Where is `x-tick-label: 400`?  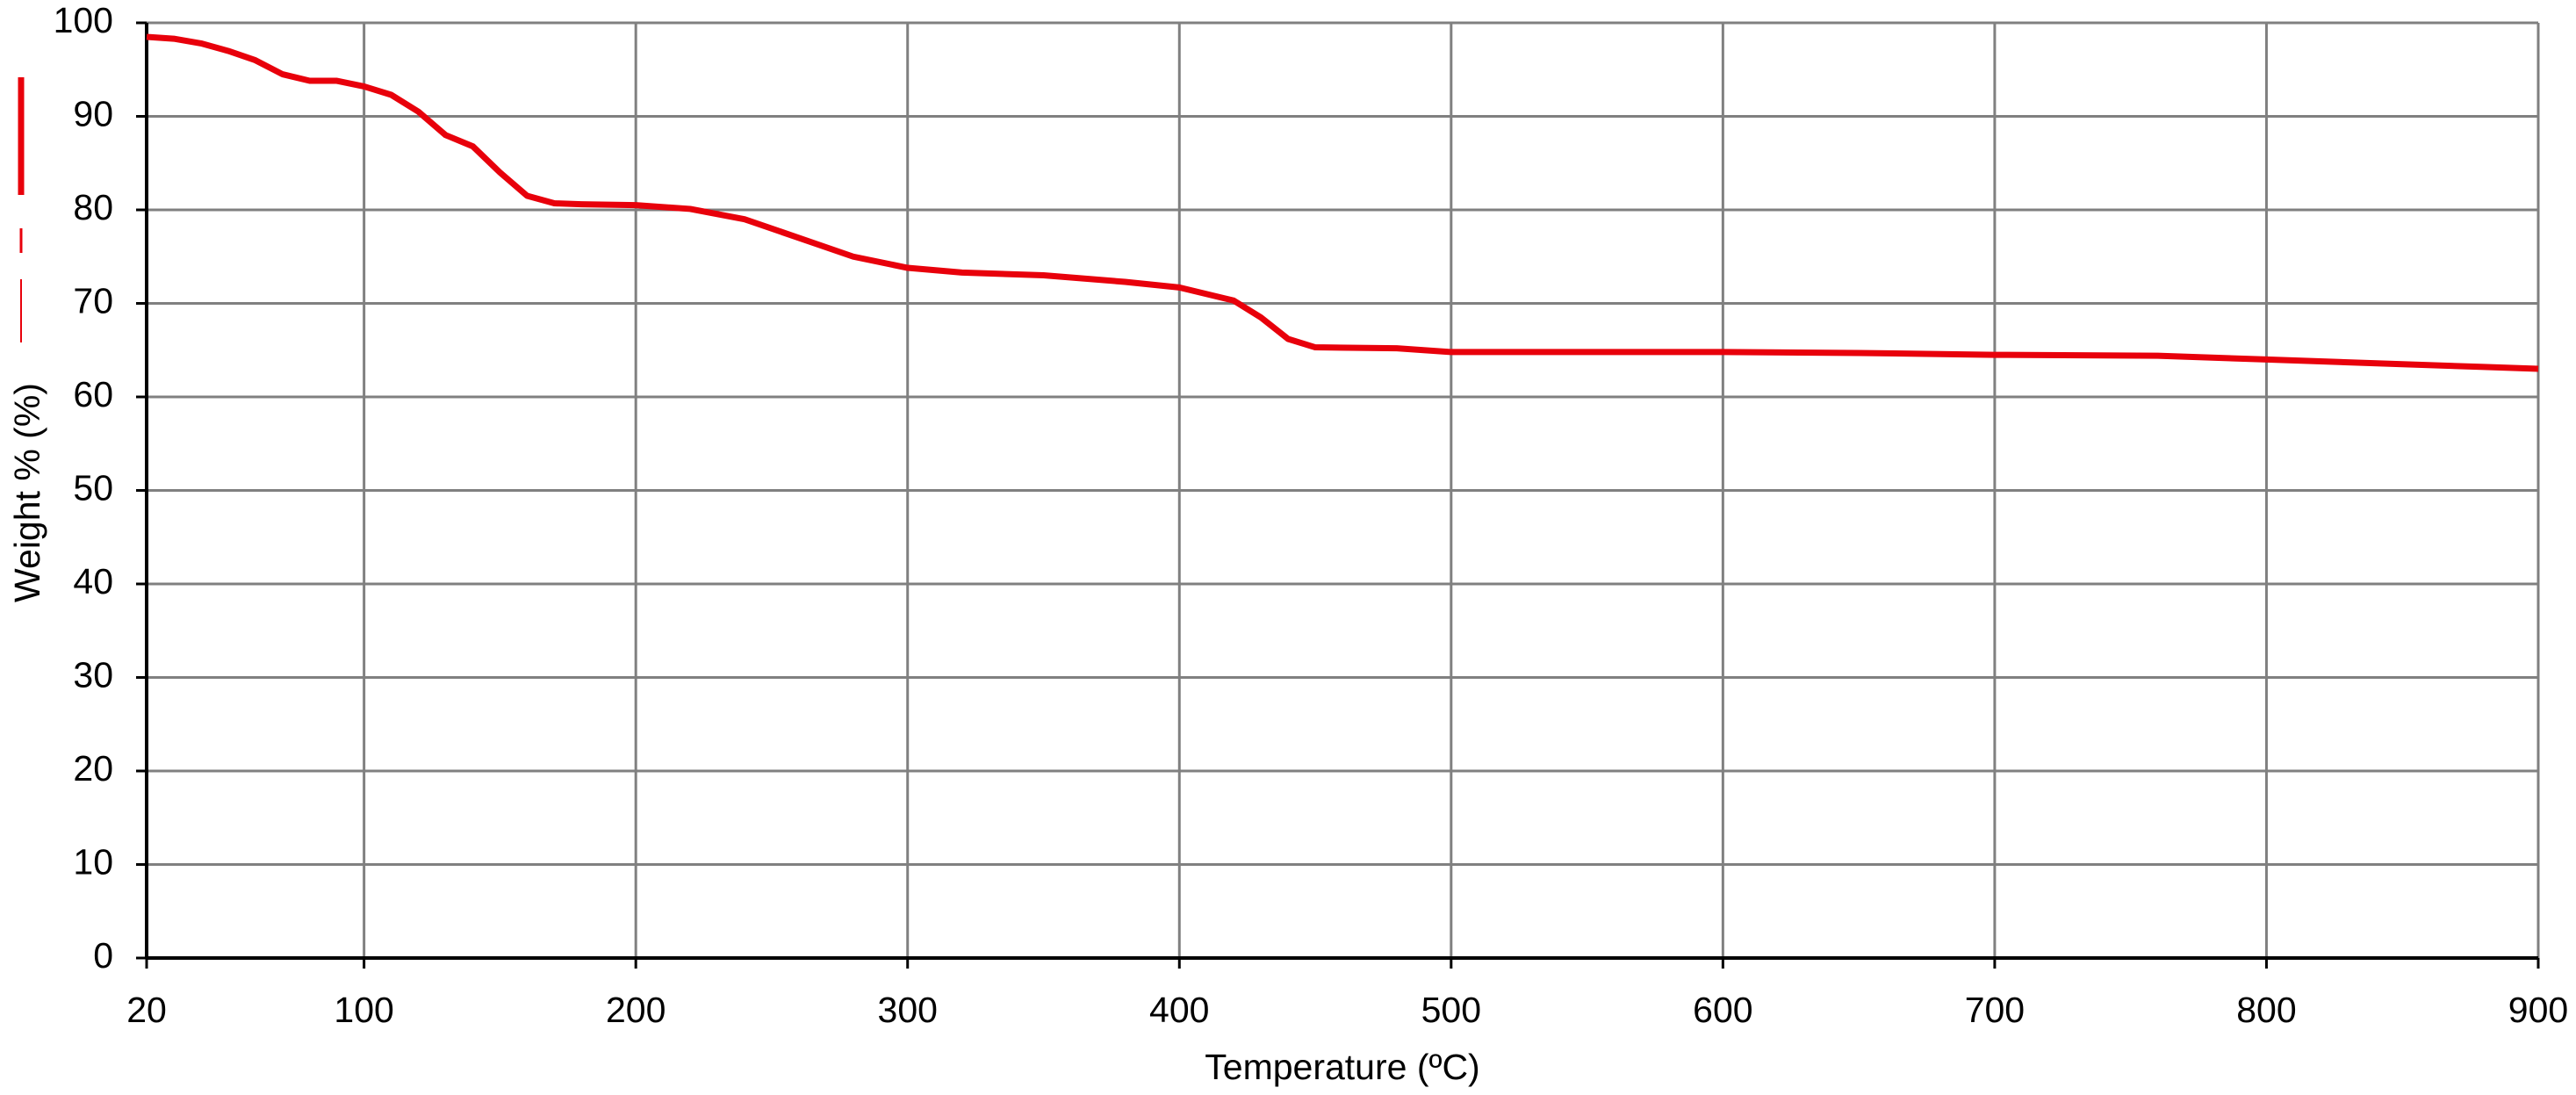
x-tick-label: 400 is located at coordinates (1179, 1010).